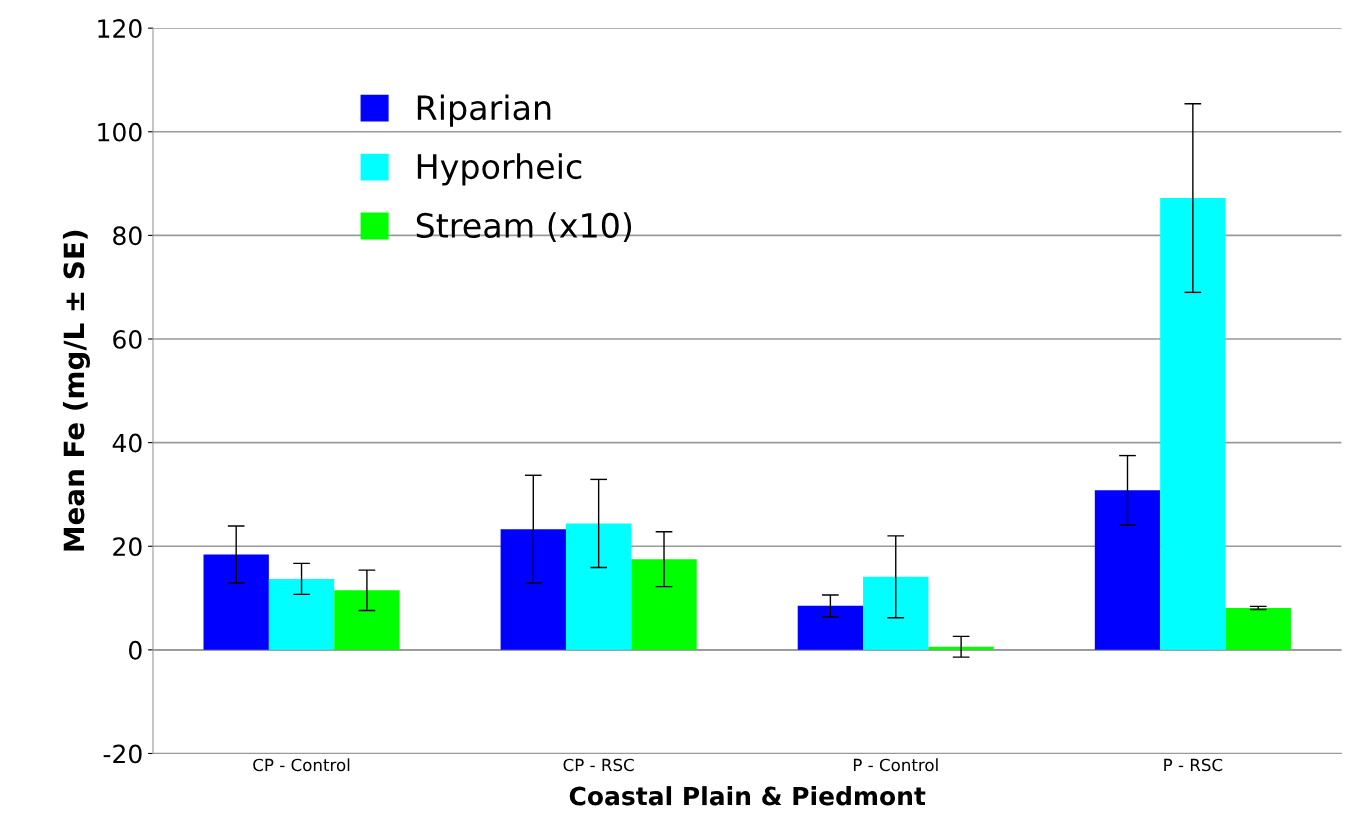 This screenshot has height=828, width=1366. I want to click on x-tick-label: P - Control, so click(895, 765).